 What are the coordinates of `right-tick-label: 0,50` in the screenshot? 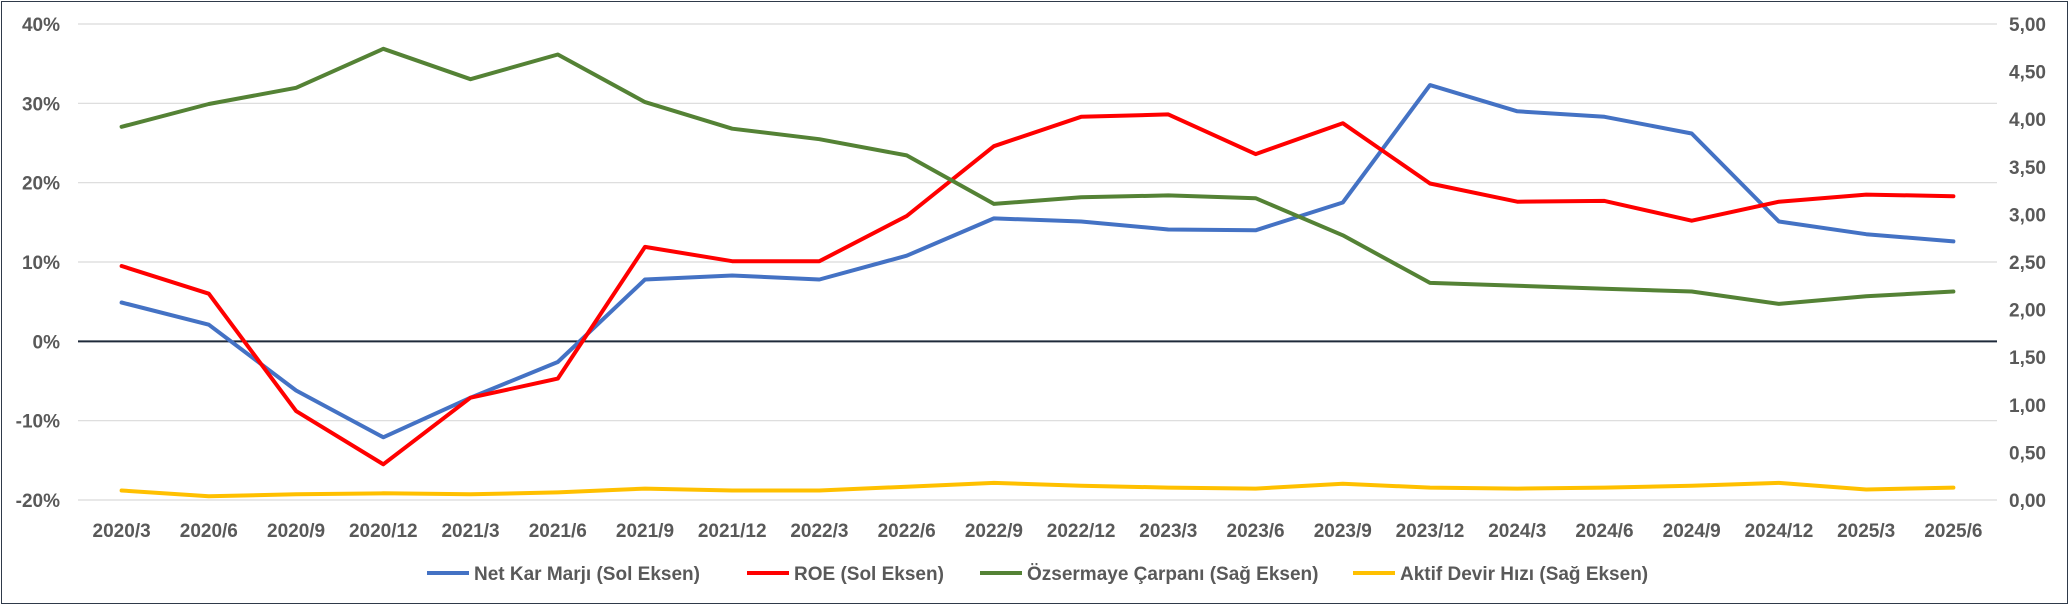 It's located at (2027, 453).